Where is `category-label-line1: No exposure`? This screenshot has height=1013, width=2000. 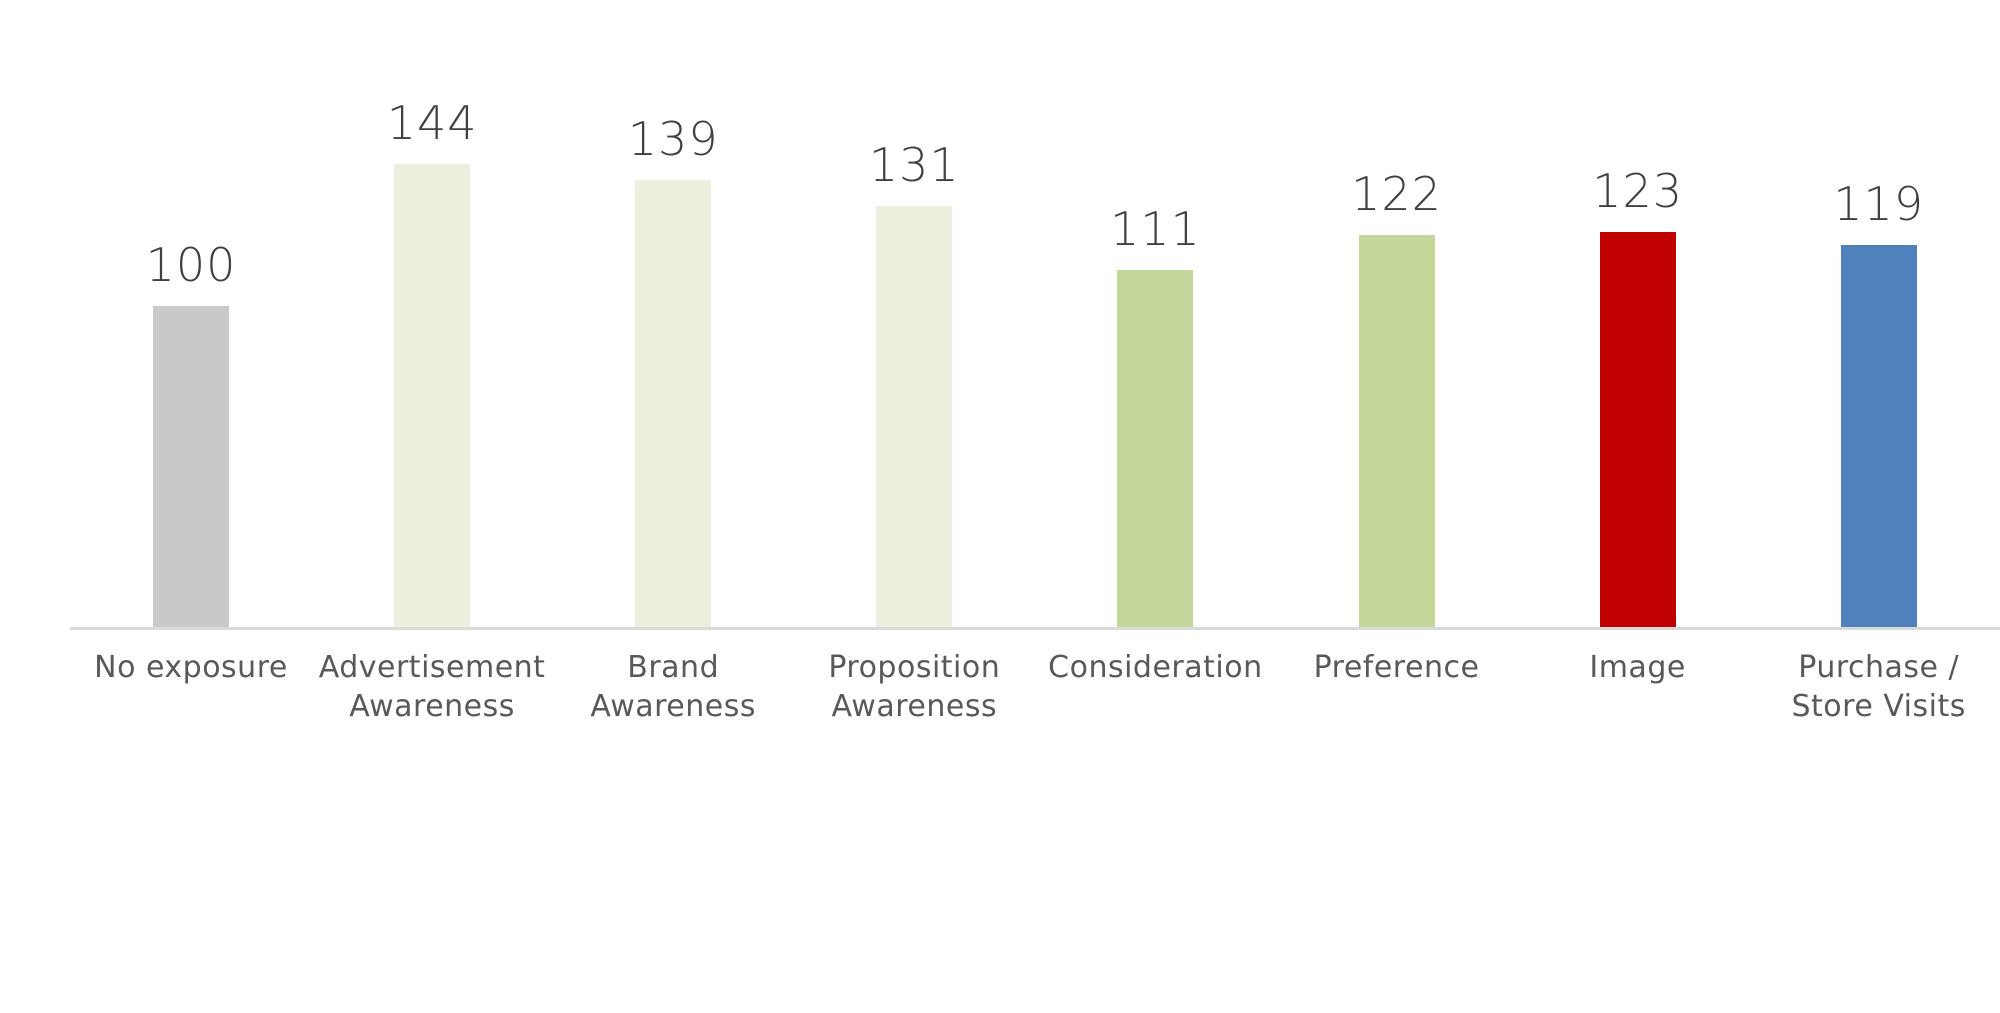
category-label-line1: No exposure is located at coordinates (191, 667).